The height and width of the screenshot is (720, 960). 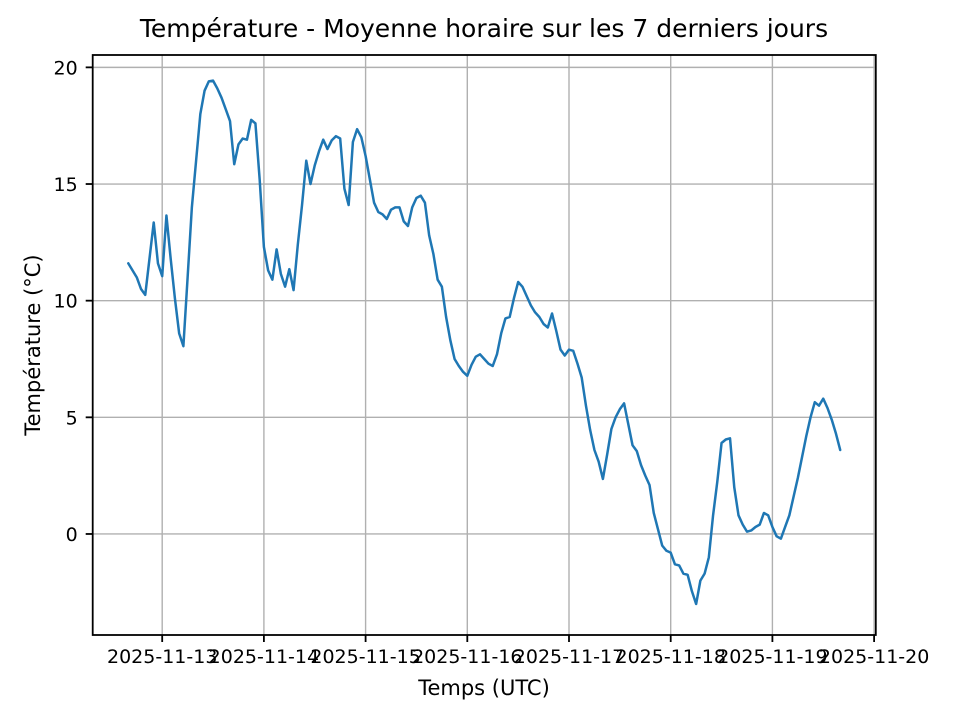 I want to click on y-tick-label: 20, so click(x=66, y=68).